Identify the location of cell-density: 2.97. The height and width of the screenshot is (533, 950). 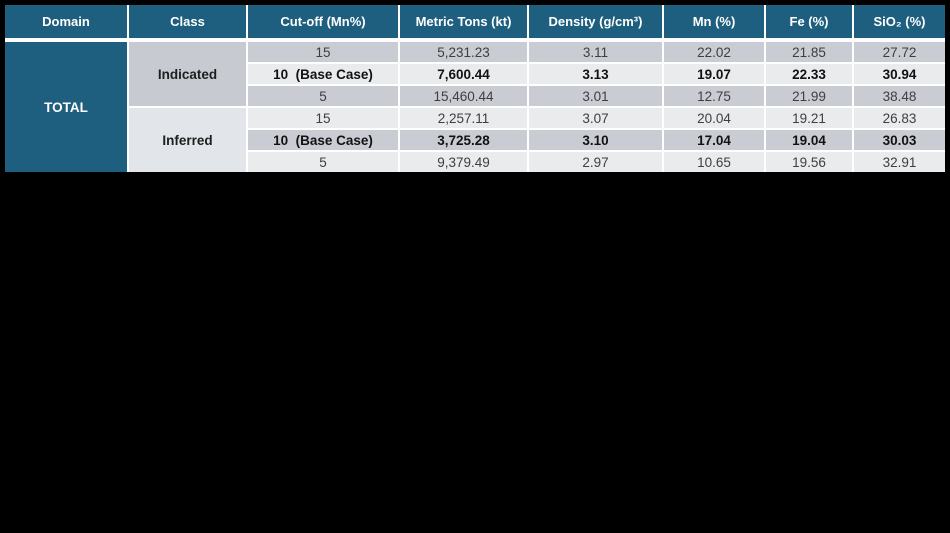
(596, 161).